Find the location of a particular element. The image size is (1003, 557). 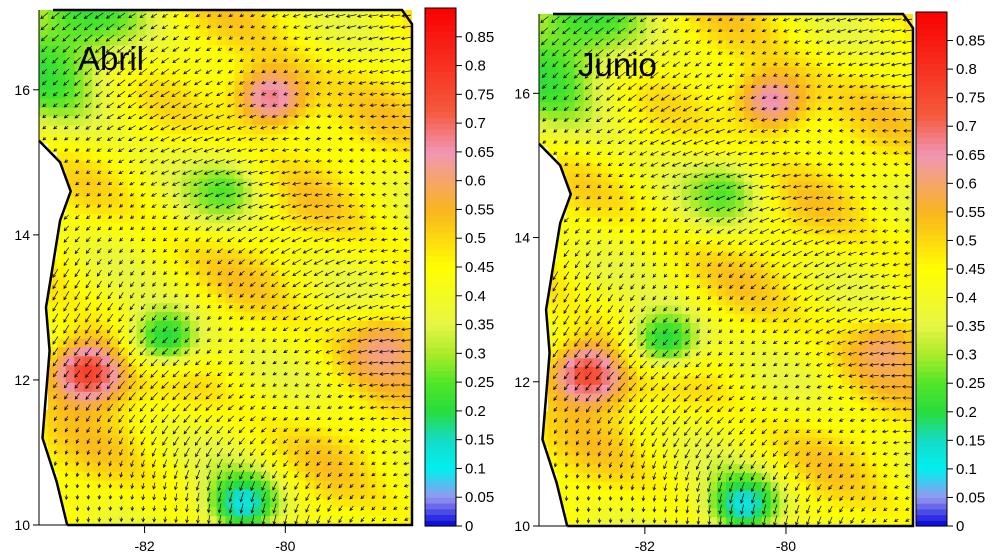

colorbar-tick-label: 0.7 is located at coordinates (475, 123).